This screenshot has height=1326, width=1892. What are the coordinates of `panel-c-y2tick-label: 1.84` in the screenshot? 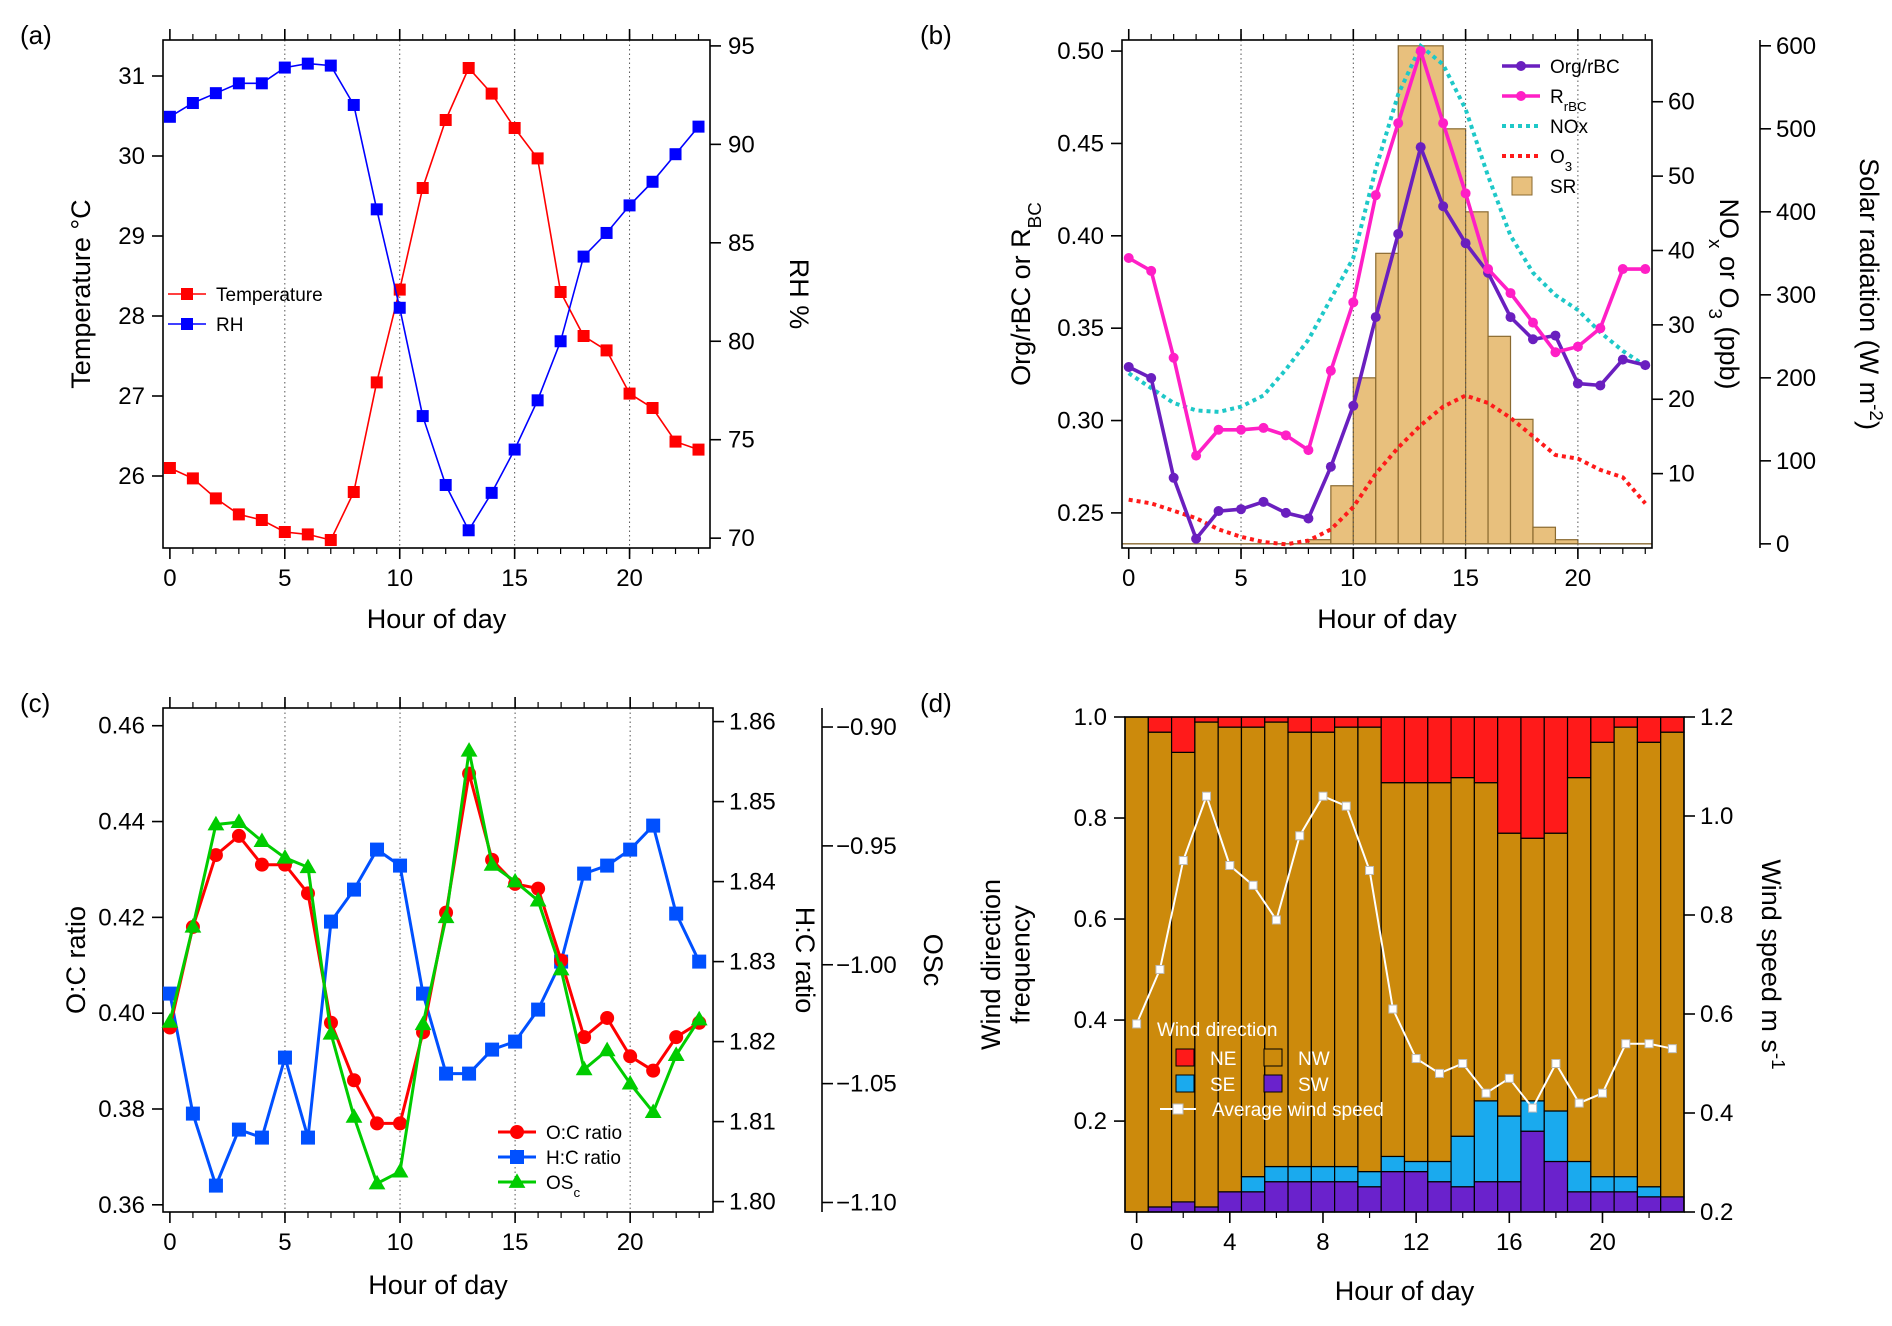 It's located at (752, 882).